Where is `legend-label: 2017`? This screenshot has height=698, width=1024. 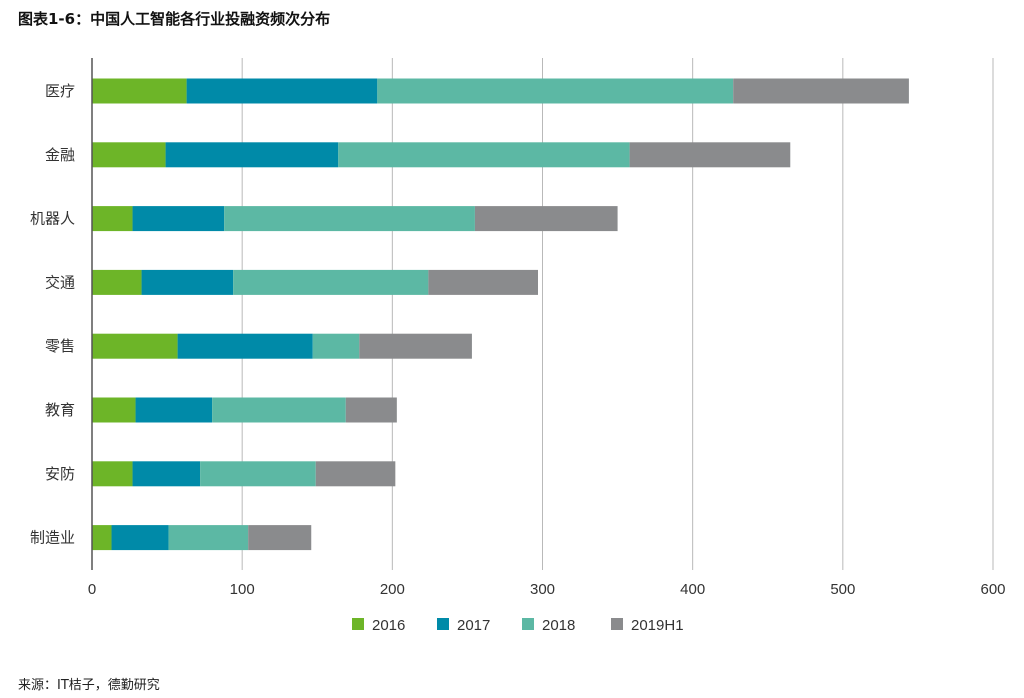
legend-label: 2017 is located at coordinates (473, 625).